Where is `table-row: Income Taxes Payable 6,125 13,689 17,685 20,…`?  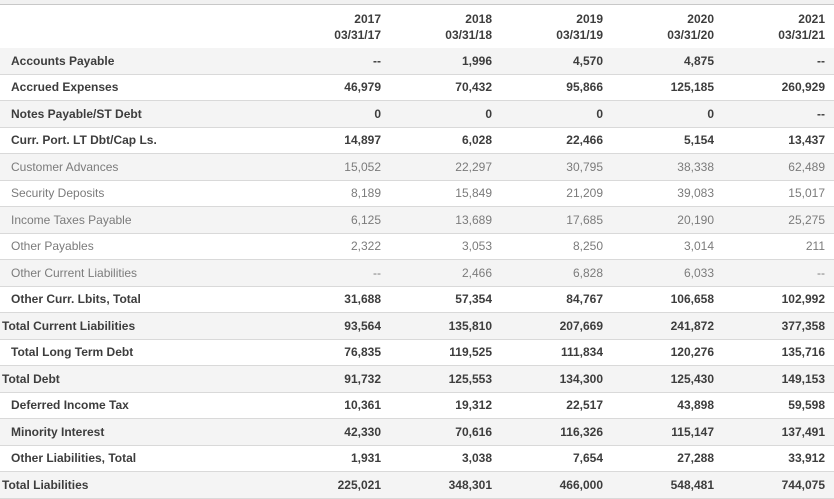 table-row: Income Taxes Payable 6,125 13,689 17,685 20,… is located at coordinates (417, 220).